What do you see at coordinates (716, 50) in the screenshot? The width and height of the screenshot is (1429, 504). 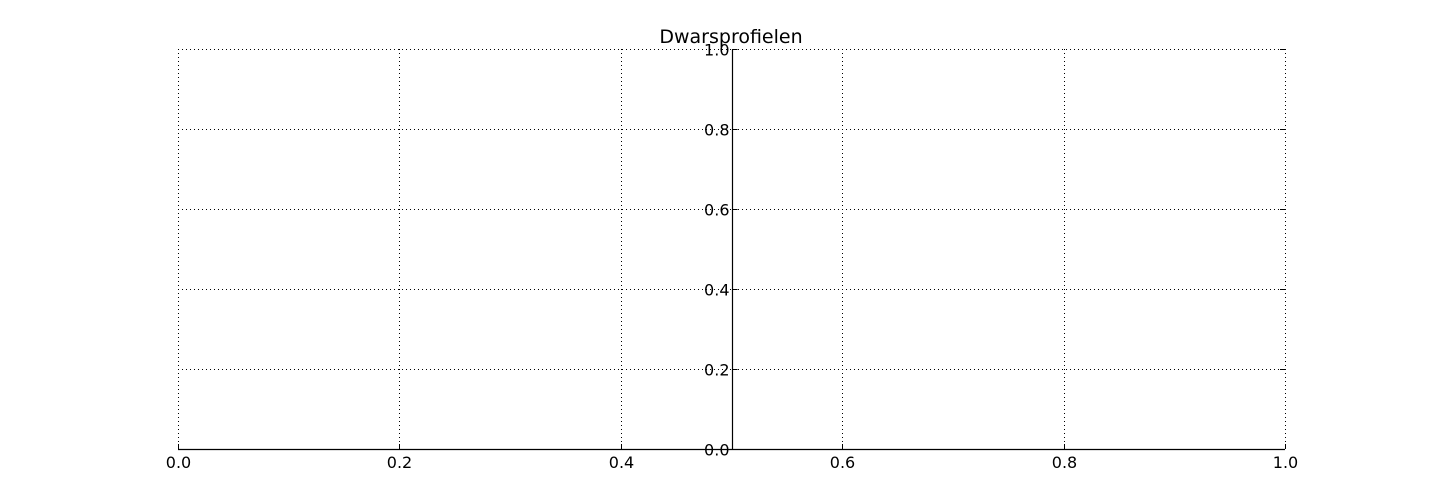 I see `y-tick-label: 1.0` at bounding box center [716, 50].